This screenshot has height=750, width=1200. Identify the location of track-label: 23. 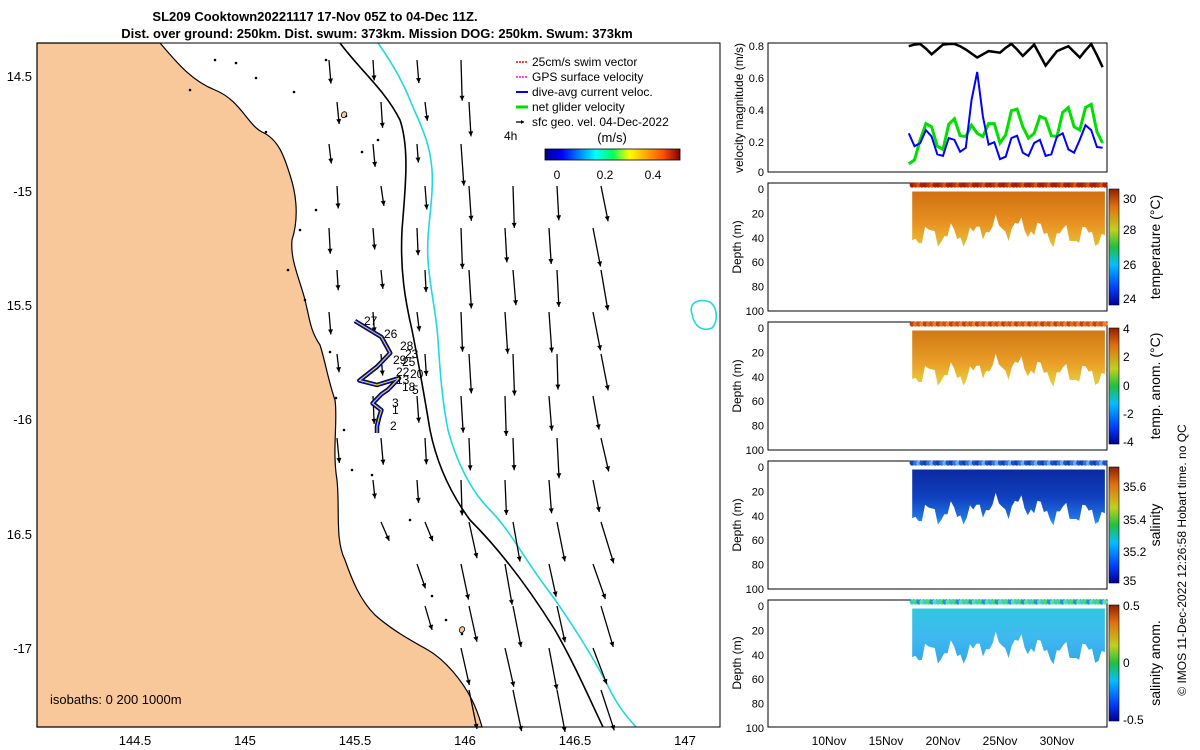
(412, 354).